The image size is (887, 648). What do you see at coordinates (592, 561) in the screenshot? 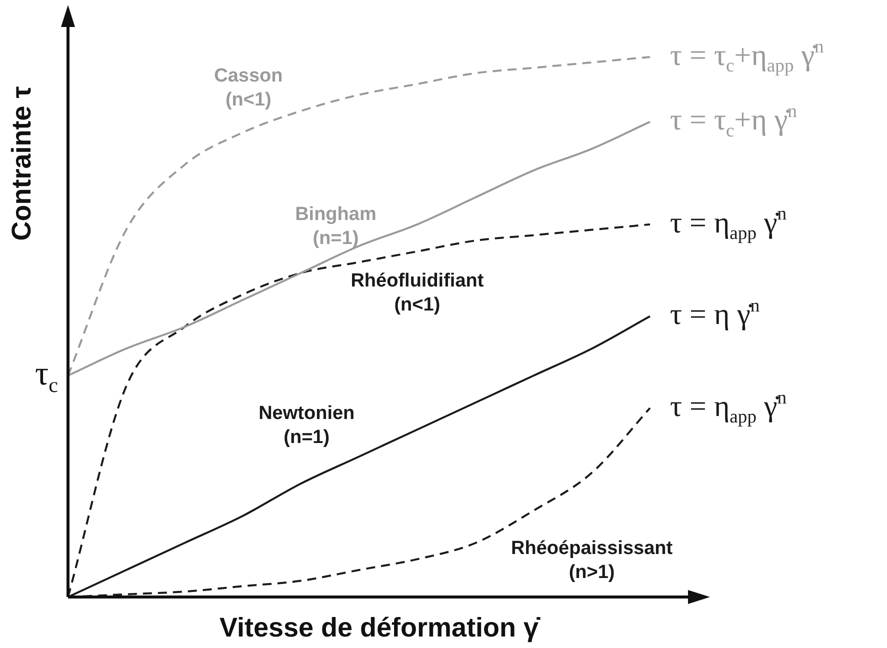
I see `series-label: Rhéoépaississant (n>1)` at bounding box center [592, 561].